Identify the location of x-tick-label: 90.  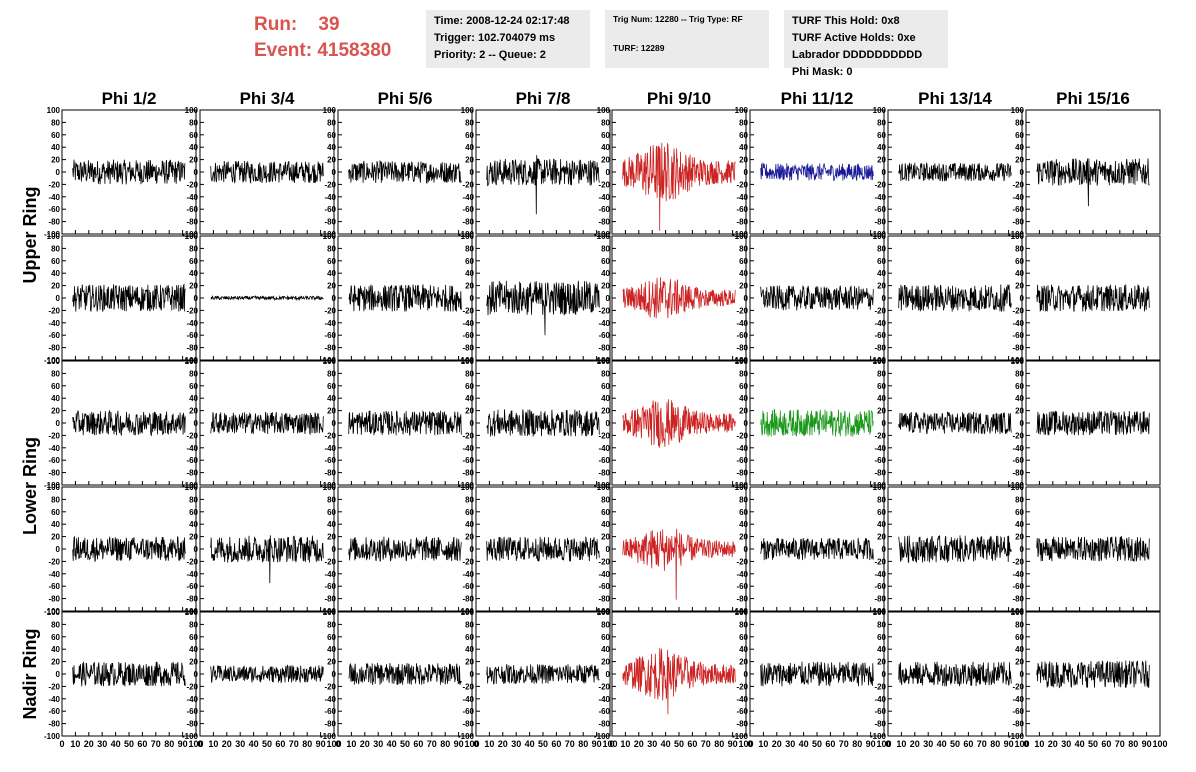
(1147, 744).